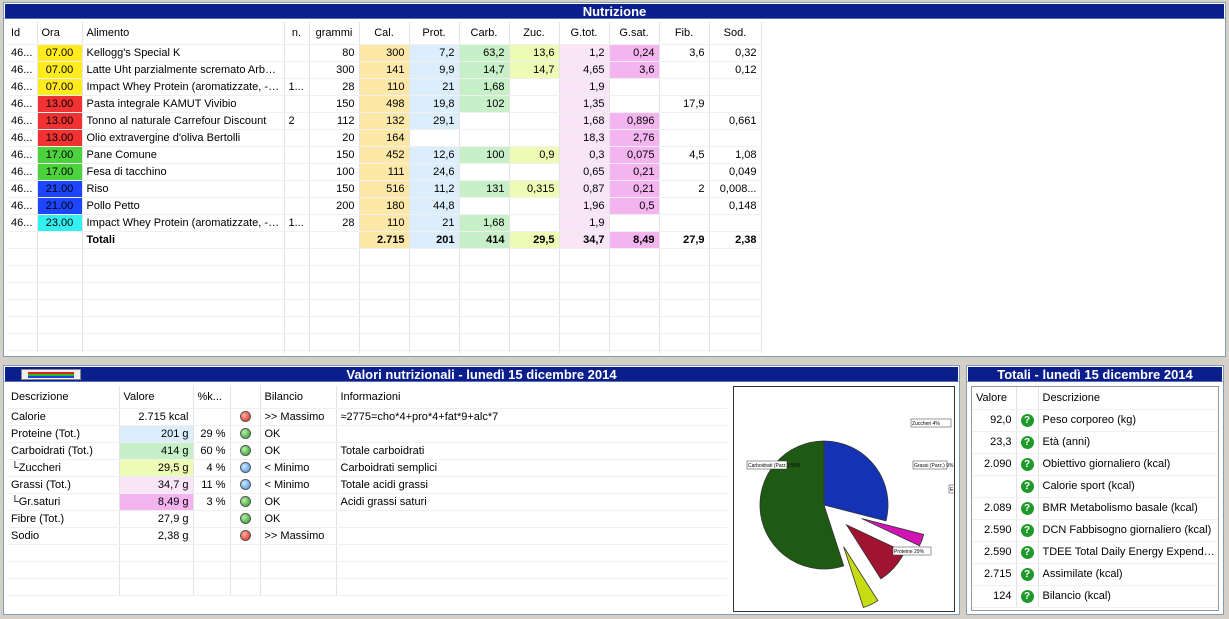  I want to click on cell-cal: 110, so click(384, 223).